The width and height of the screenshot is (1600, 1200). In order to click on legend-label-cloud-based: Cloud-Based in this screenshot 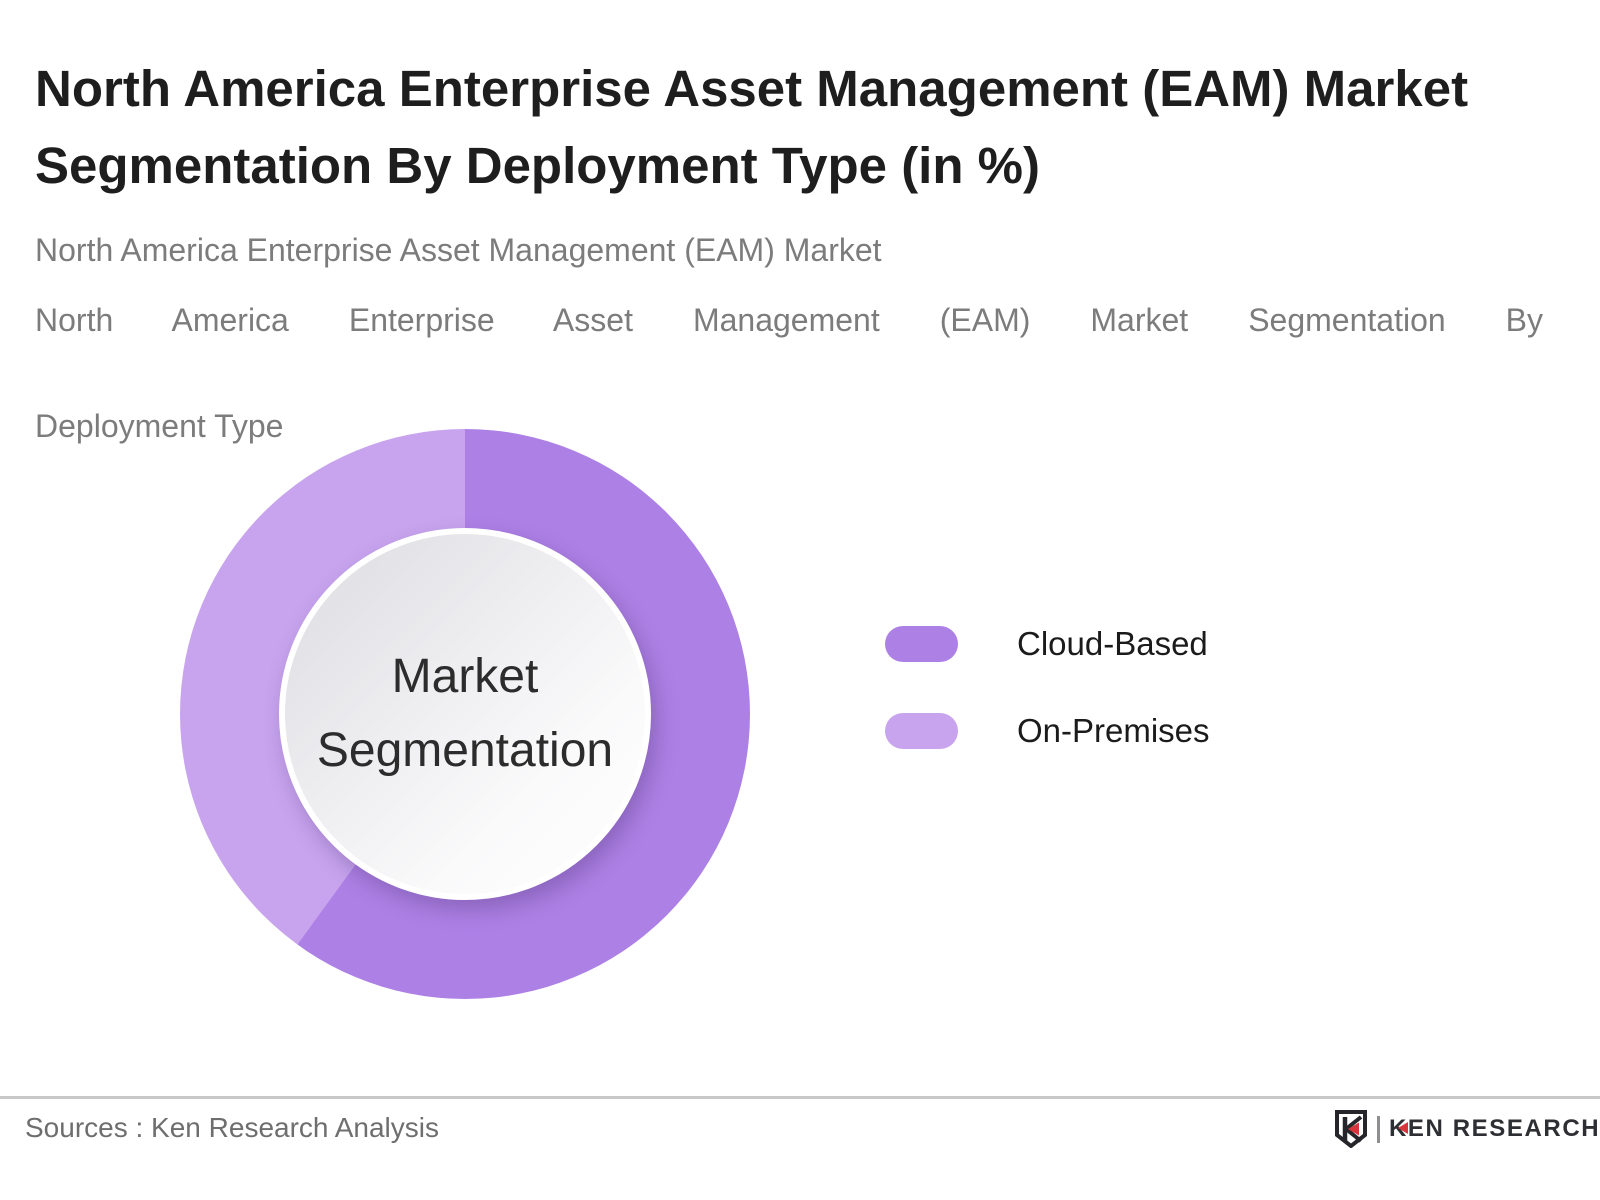, I will do `click(1112, 643)`.